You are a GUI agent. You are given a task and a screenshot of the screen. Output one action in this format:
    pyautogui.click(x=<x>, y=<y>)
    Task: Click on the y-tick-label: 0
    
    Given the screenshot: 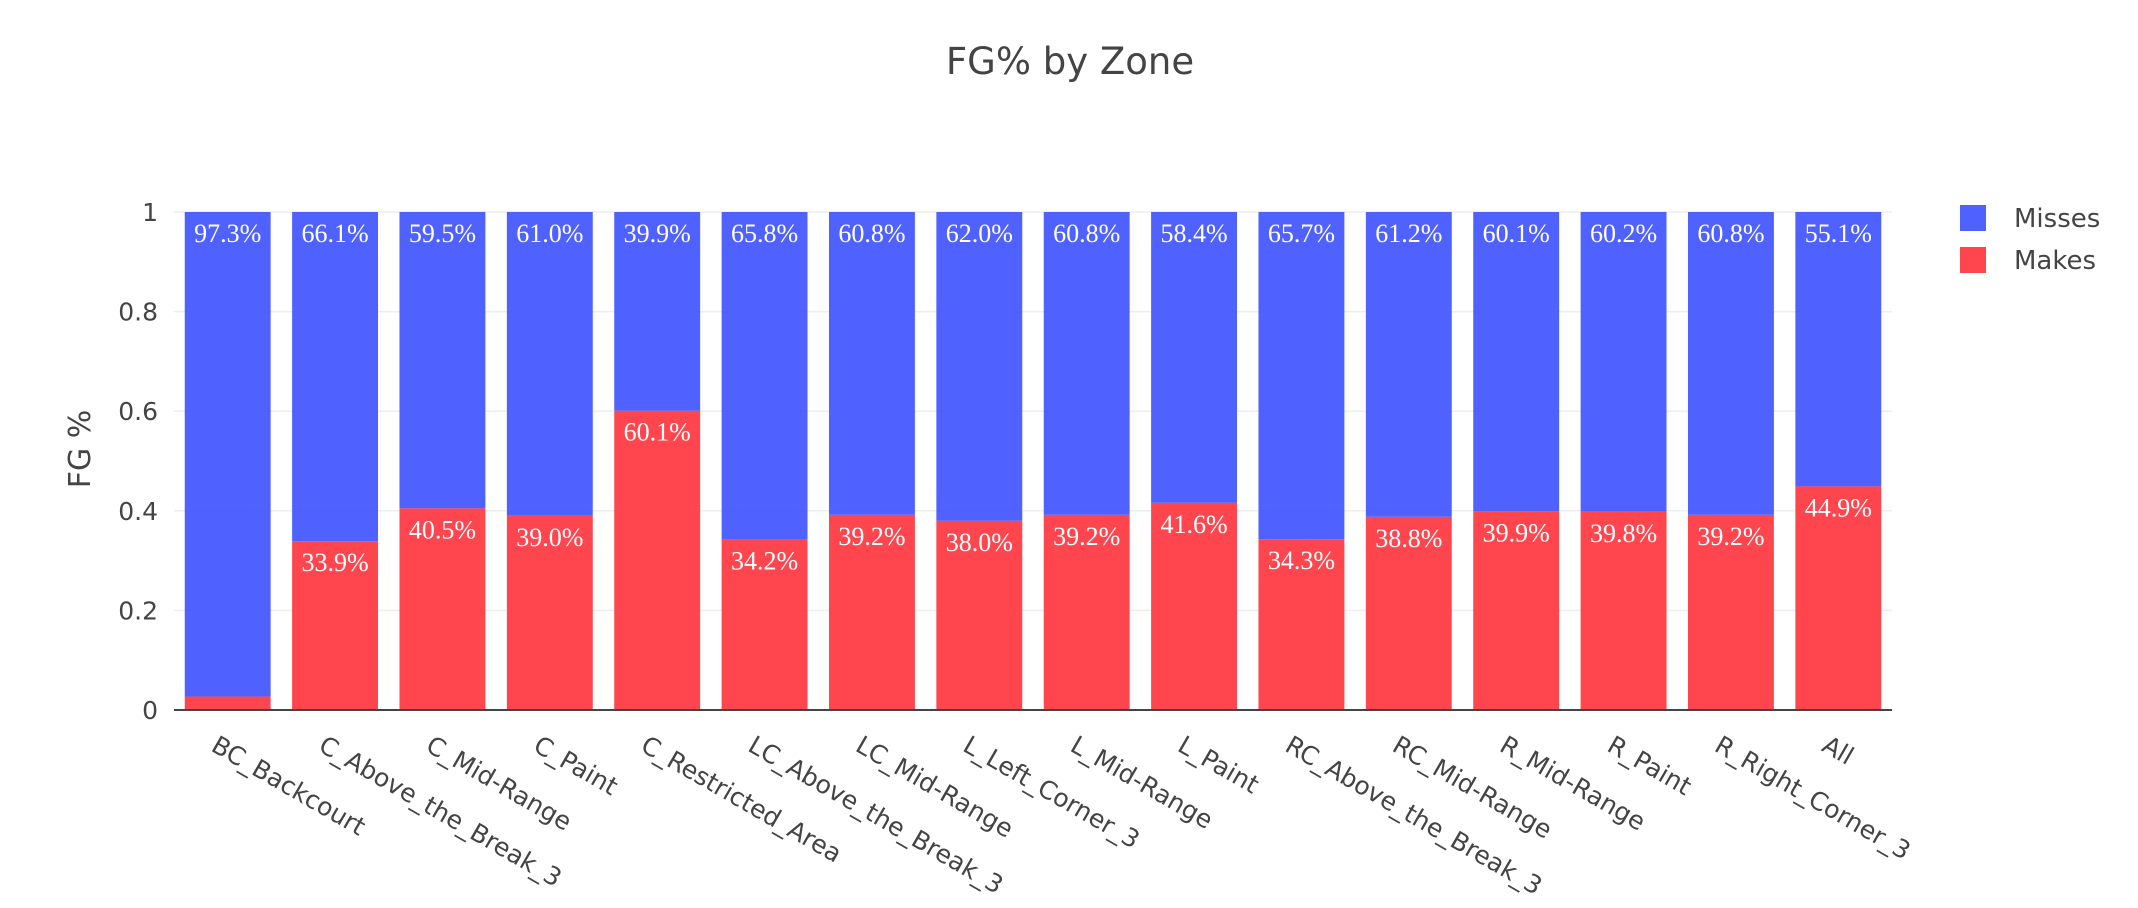 What is the action you would take?
    pyautogui.click(x=150, y=710)
    